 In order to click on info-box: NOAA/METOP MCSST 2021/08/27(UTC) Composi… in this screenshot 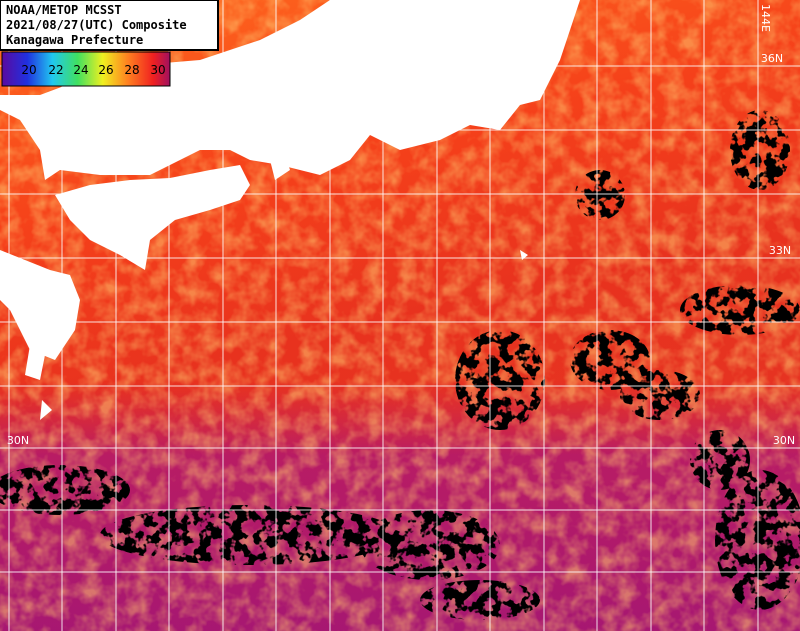, I will do `click(109, 25)`.